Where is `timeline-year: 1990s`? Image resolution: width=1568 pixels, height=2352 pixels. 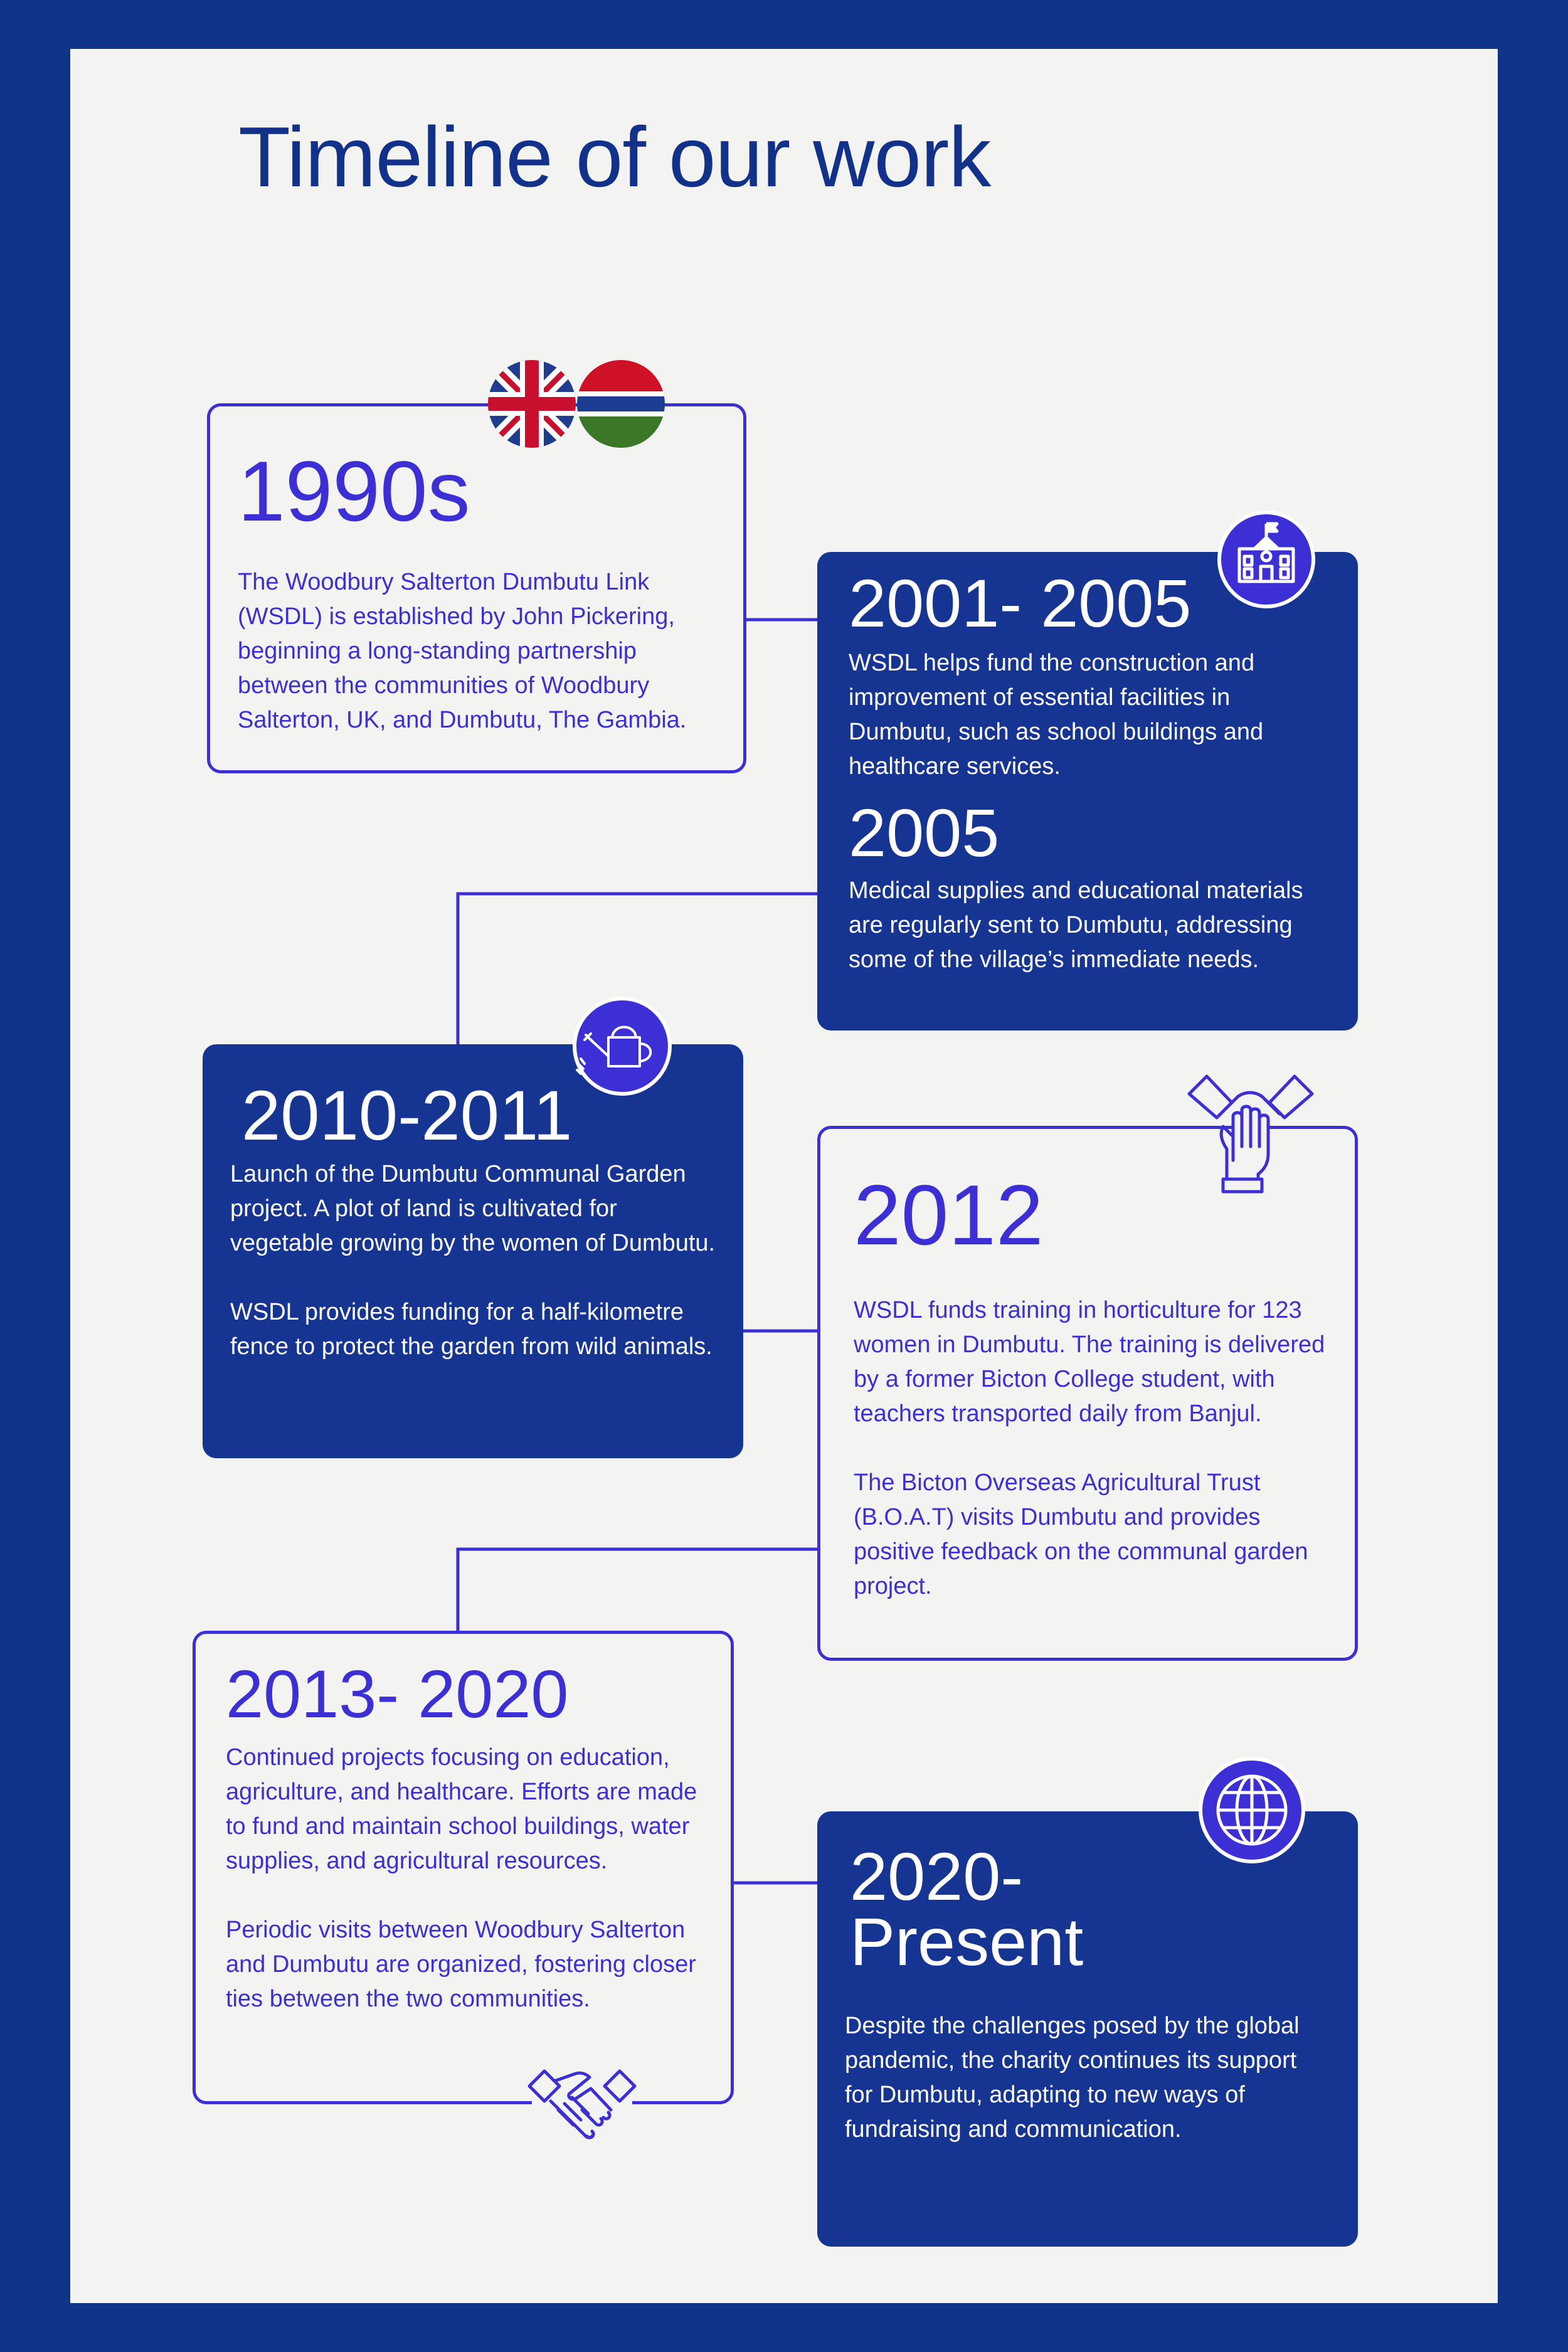 timeline-year: 1990s is located at coordinates (354, 491).